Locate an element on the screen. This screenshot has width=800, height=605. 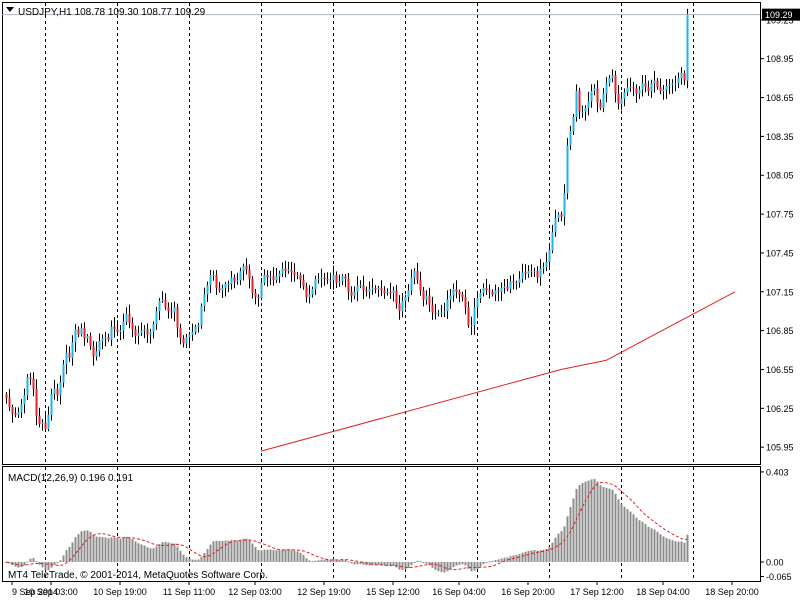
triangle-down-icon is located at coordinates (10, 9).